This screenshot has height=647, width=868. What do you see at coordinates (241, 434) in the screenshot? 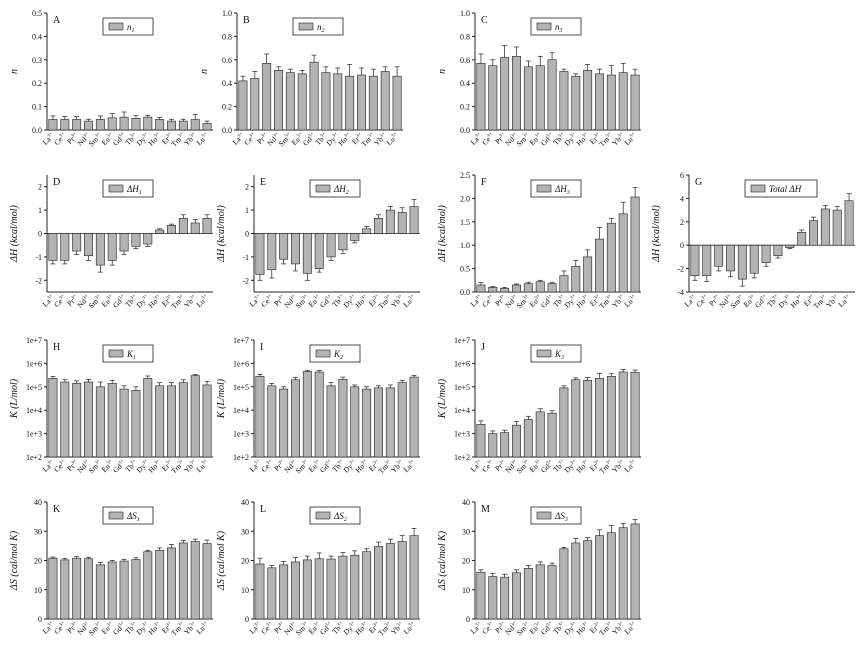
I see `y-tick-label: 1e+3` at bounding box center [241, 434].